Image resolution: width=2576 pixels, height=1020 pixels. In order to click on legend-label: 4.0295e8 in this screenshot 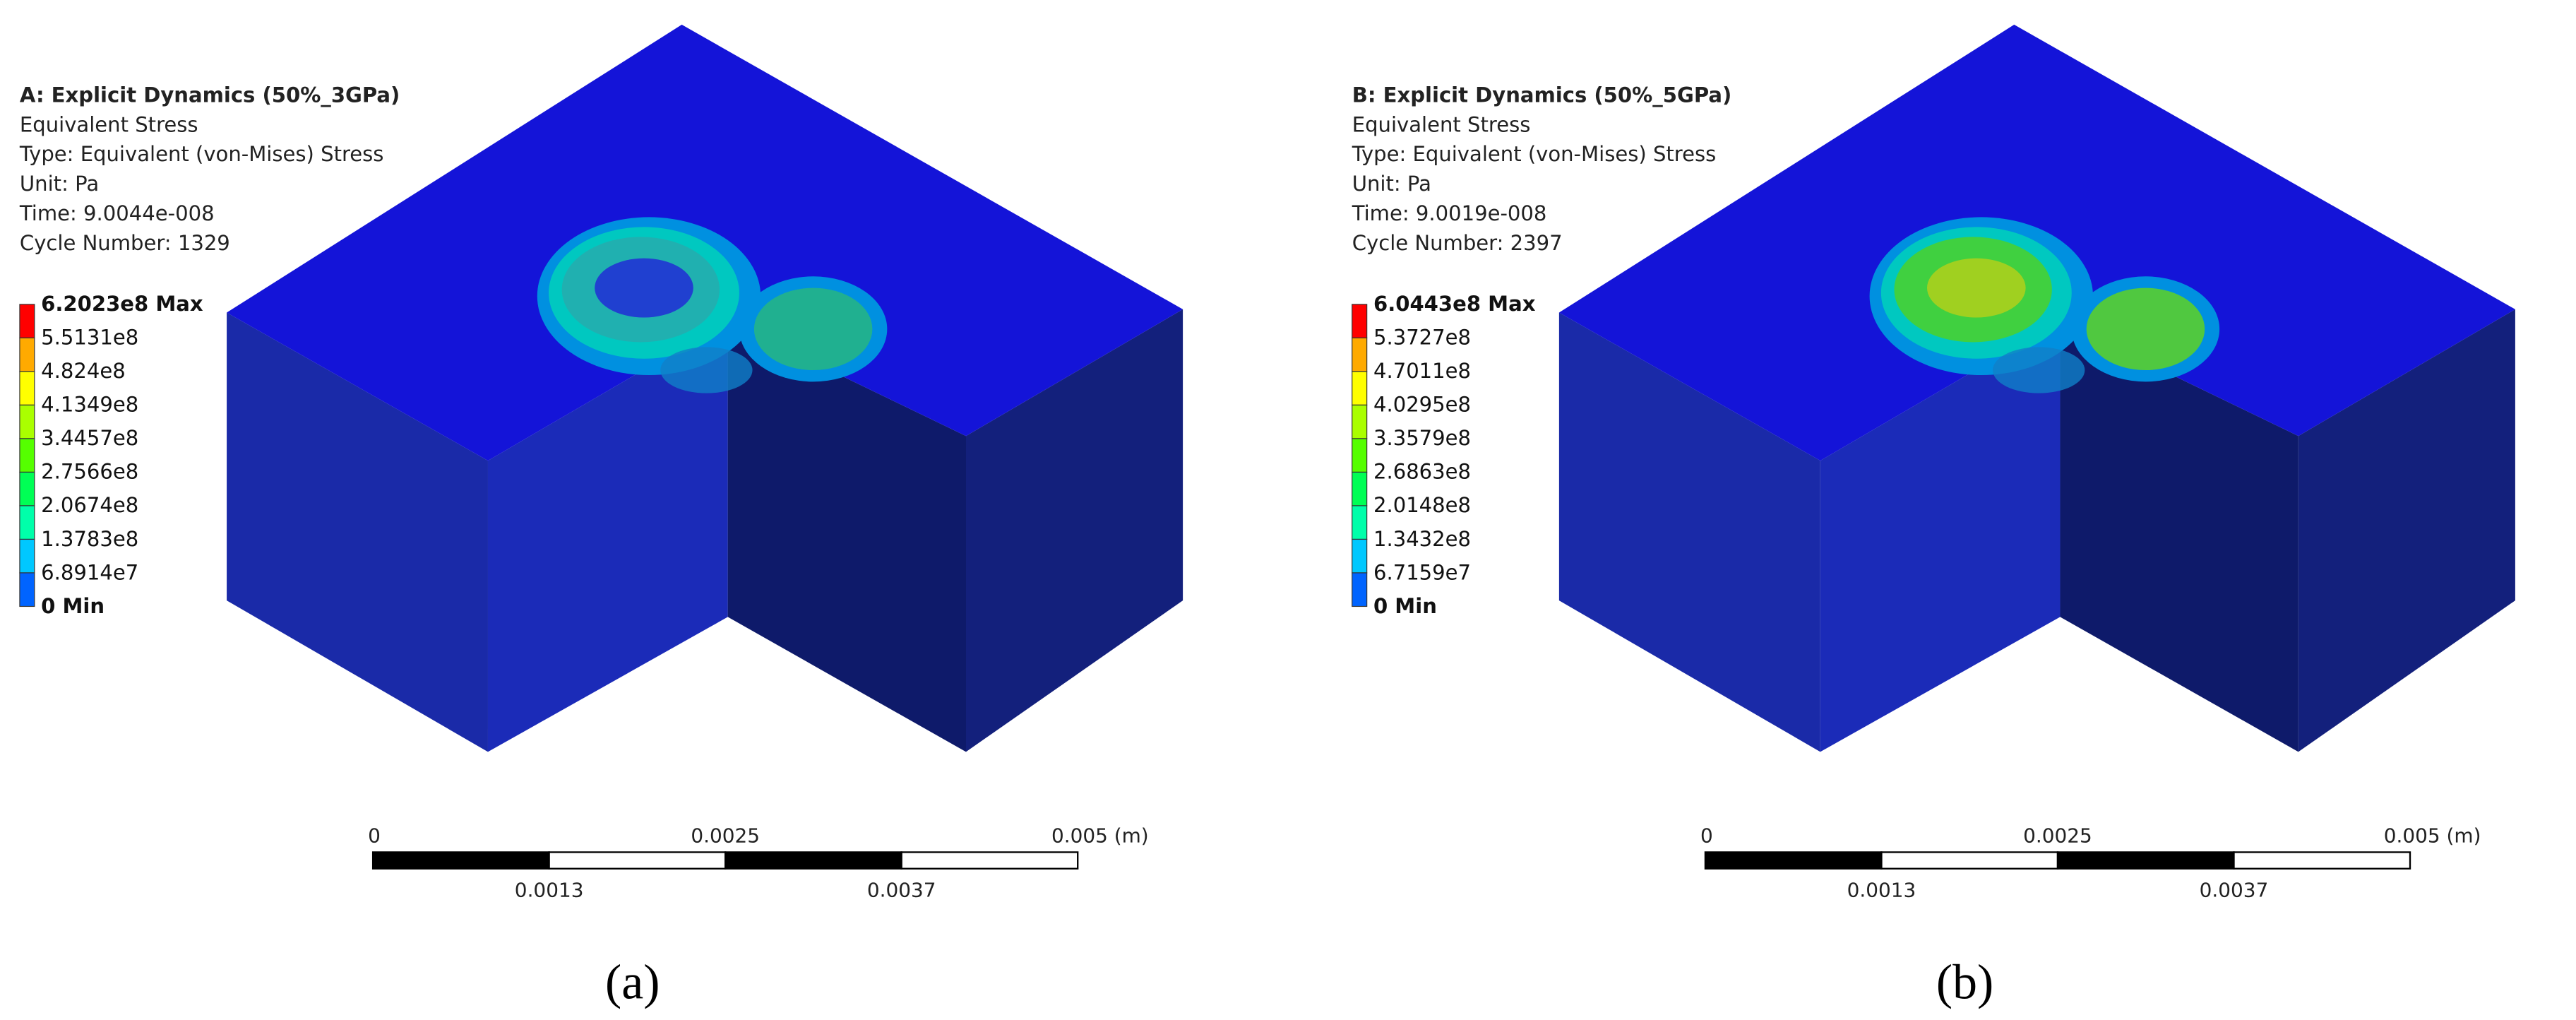, I will do `click(1422, 405)`.